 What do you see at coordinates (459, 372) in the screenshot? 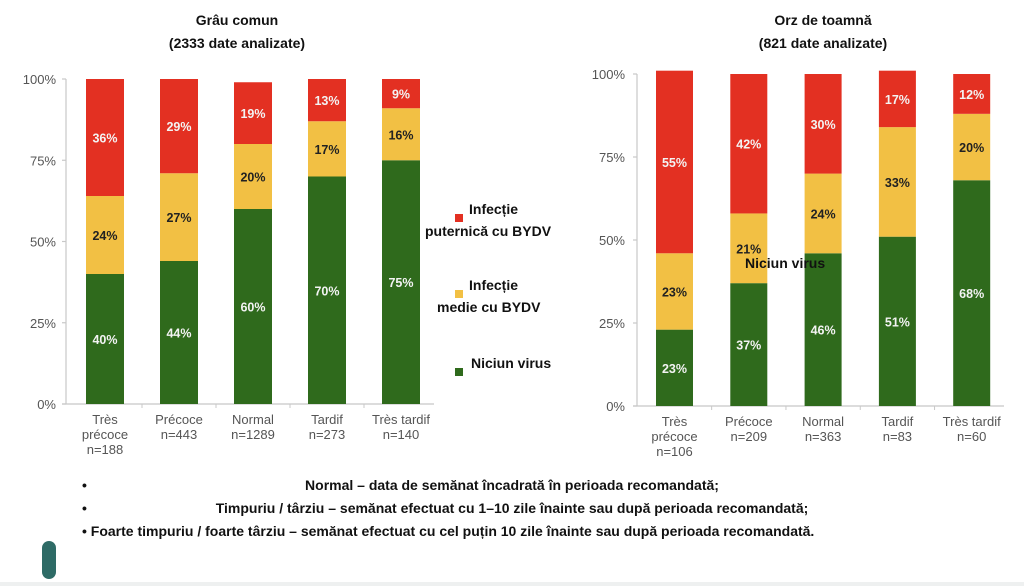
I see `legend-swatch-none` at bounding box center [459, 372].